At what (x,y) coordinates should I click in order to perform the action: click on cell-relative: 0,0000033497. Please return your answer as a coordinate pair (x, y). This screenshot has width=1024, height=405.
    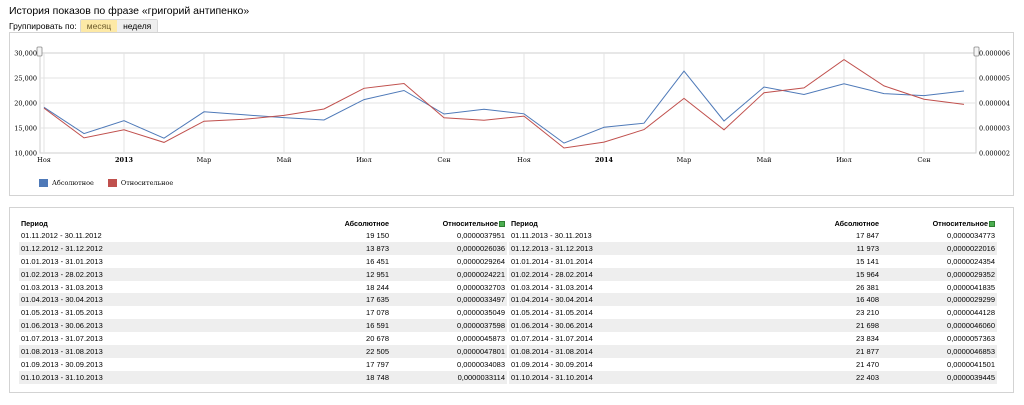
    Looking at the image, I should click on (481, 300).